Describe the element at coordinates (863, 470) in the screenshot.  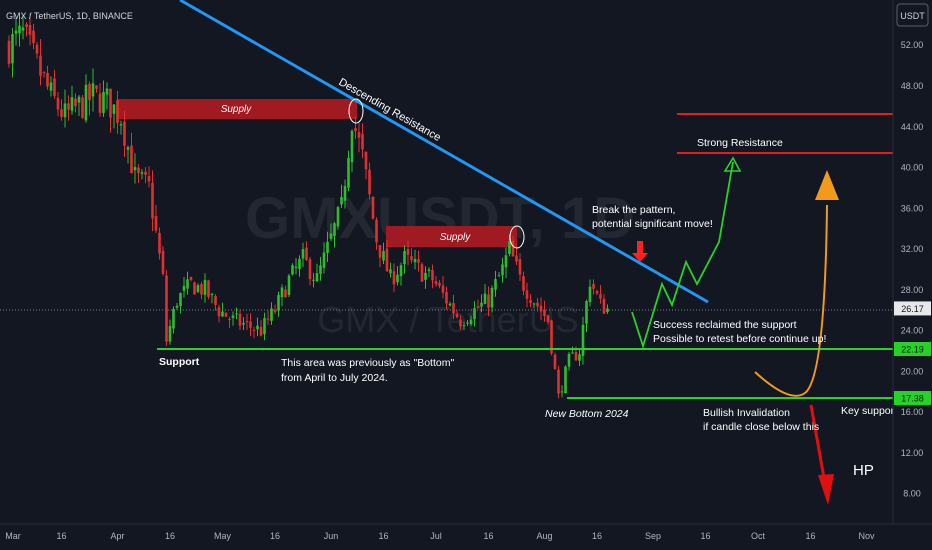
I see `hp-label: HP` at that location.